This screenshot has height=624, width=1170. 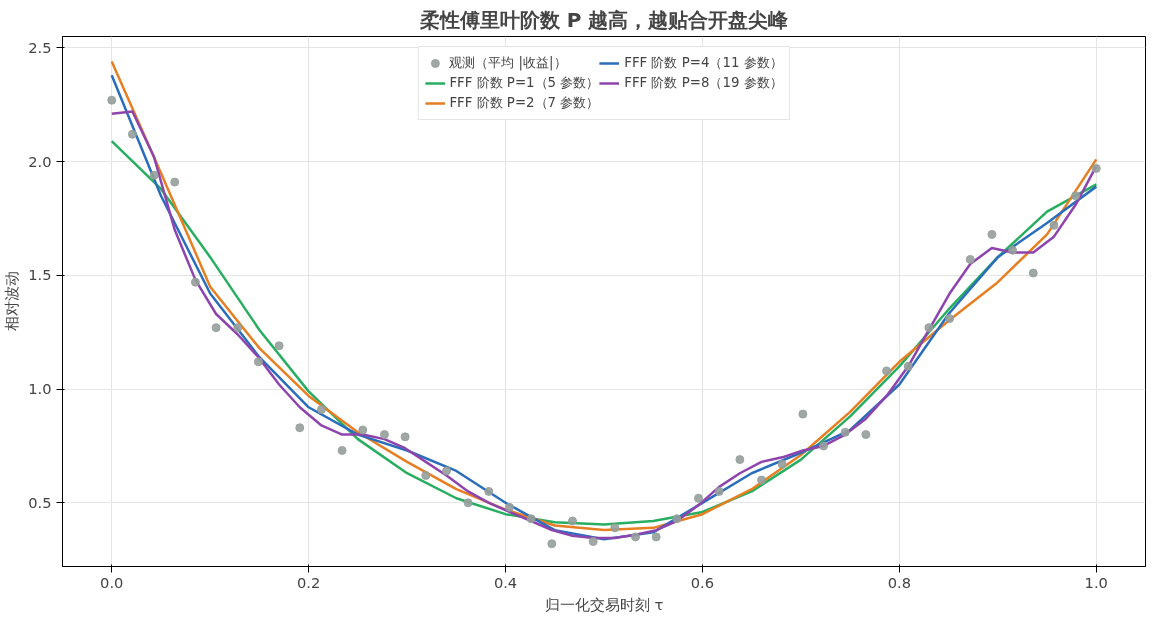 I want to click on legend-label: FFF 阶数 P=4（11 参数）, so click(x=703, y=63).